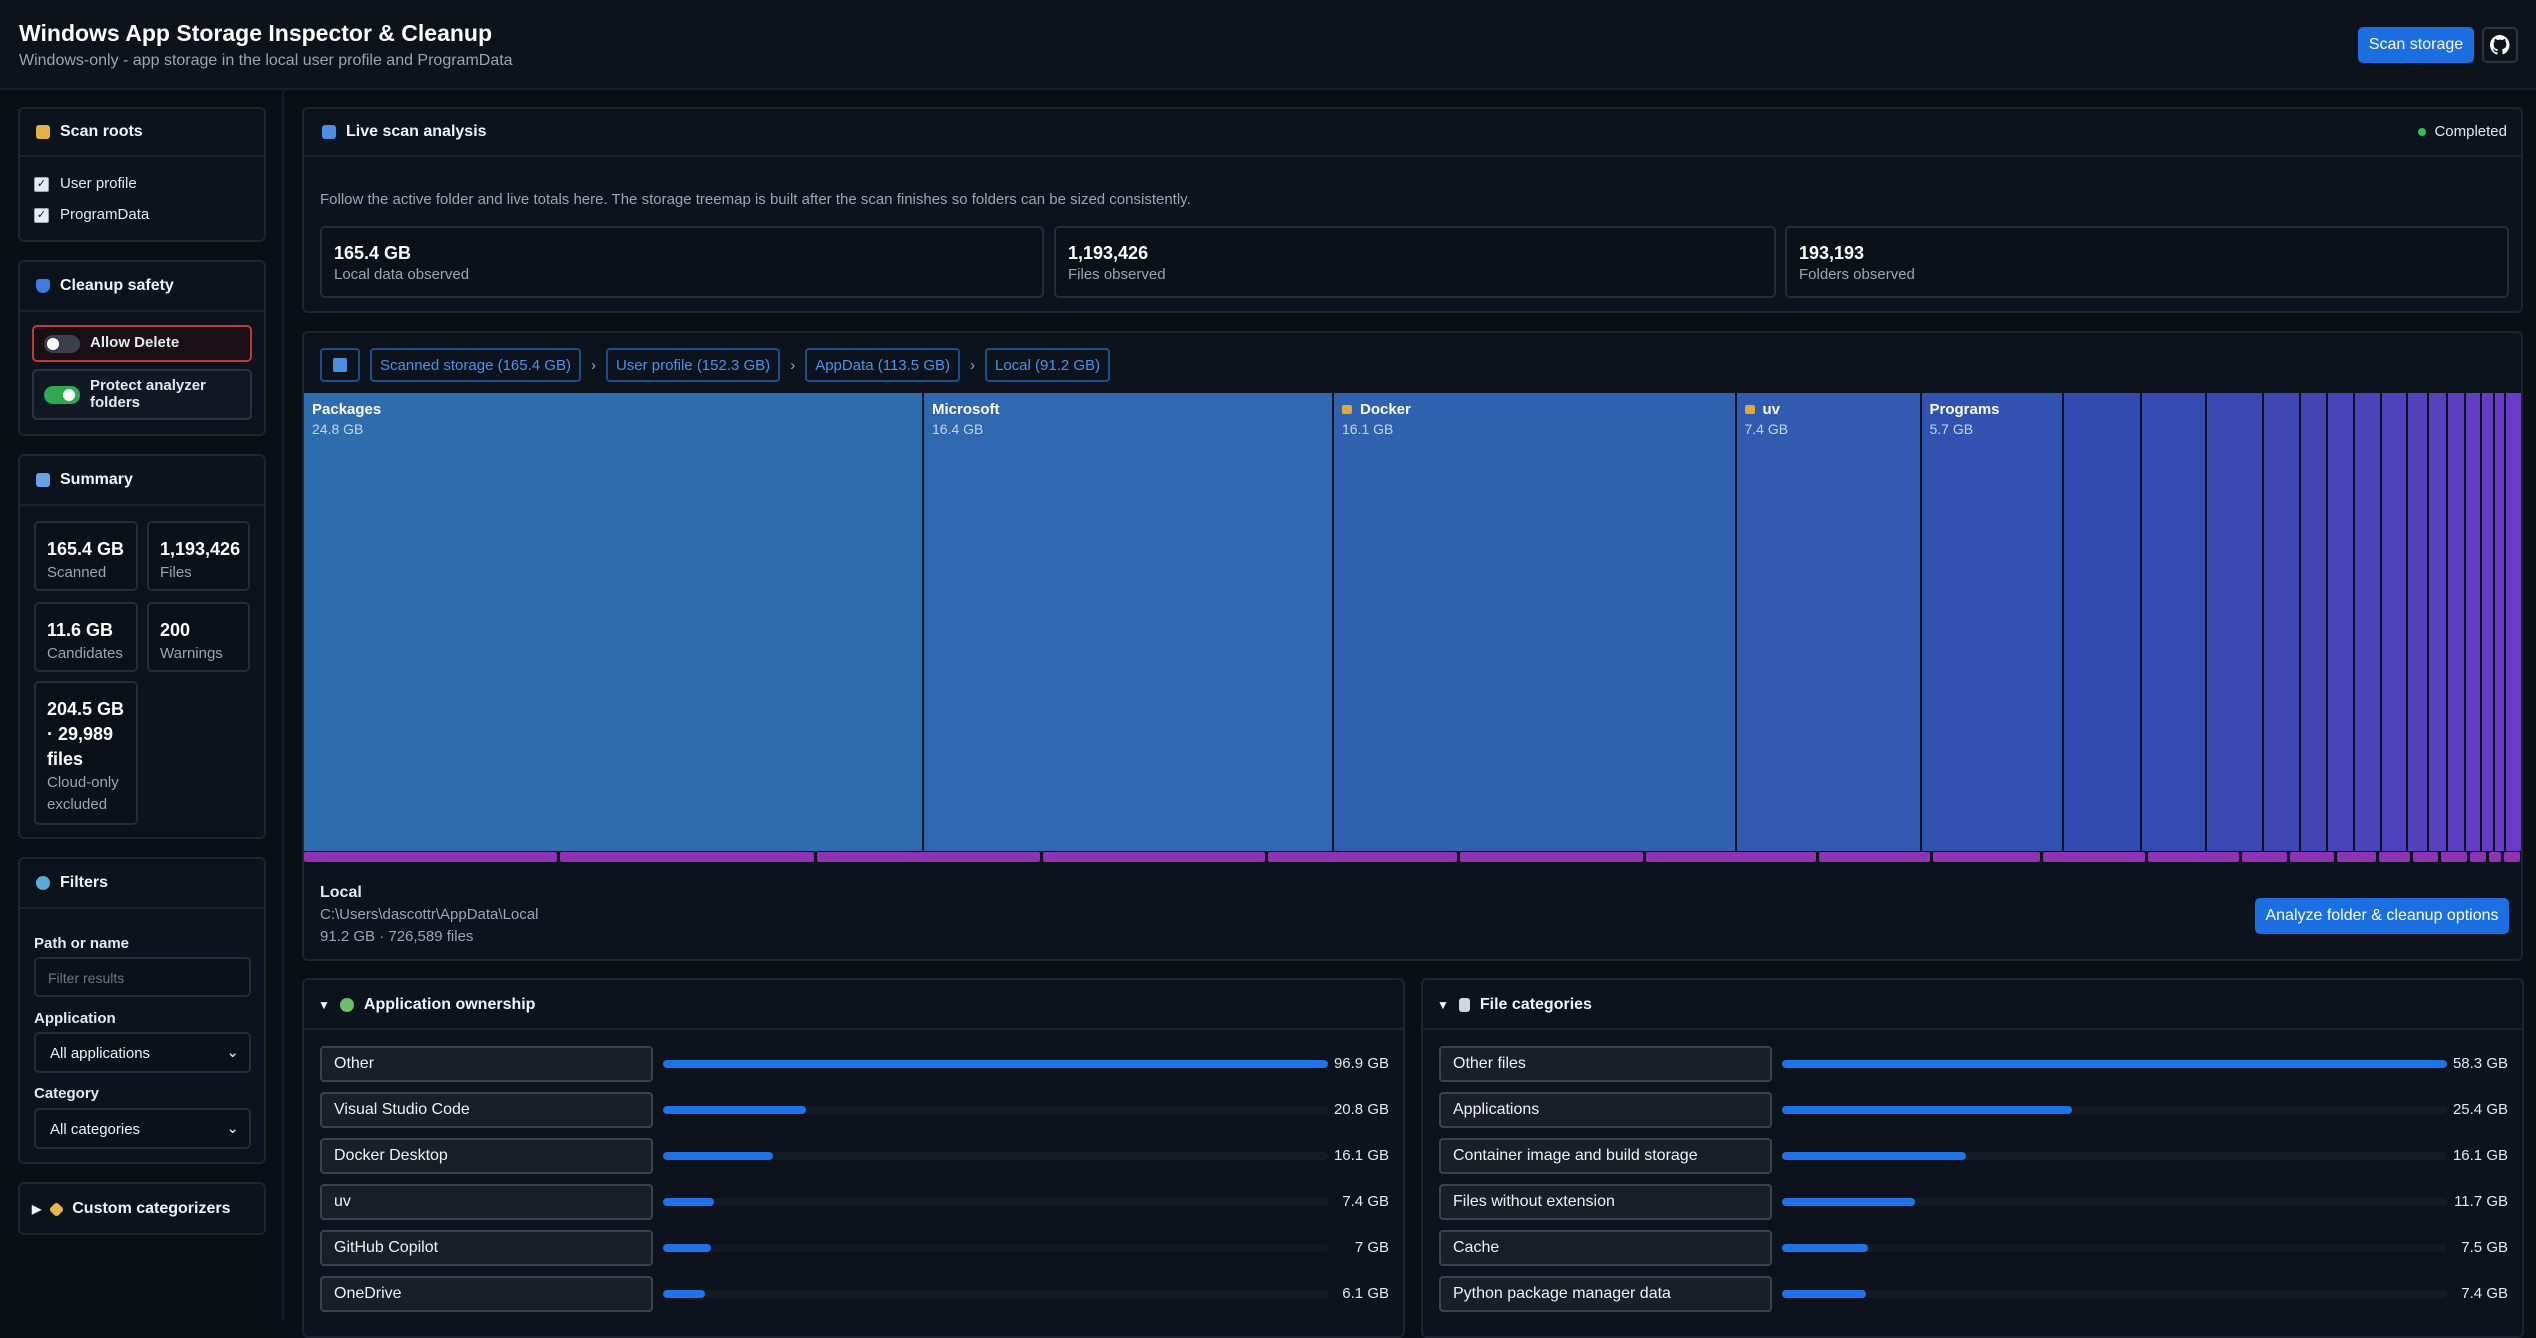 This screenshot has width=2536, height=1338. Describe the element at coordinates (142, 1128) in the screenshot. I see `category-select: All categories ⌄` at that location.